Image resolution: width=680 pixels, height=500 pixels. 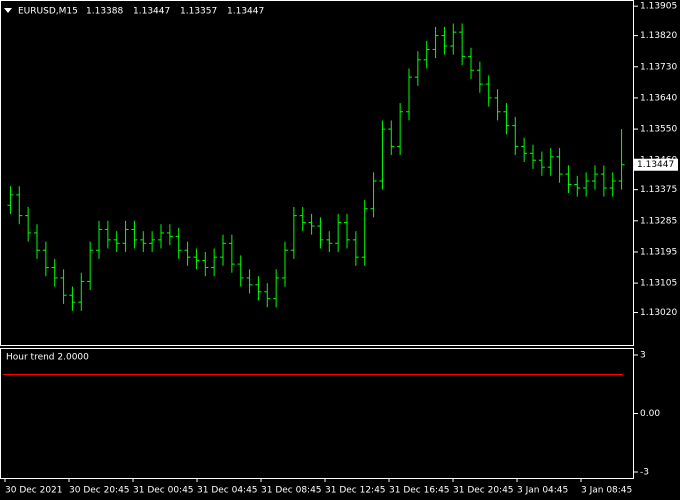 I want to click on y-tick-label: 1.13375, so click(x=658, y=190).